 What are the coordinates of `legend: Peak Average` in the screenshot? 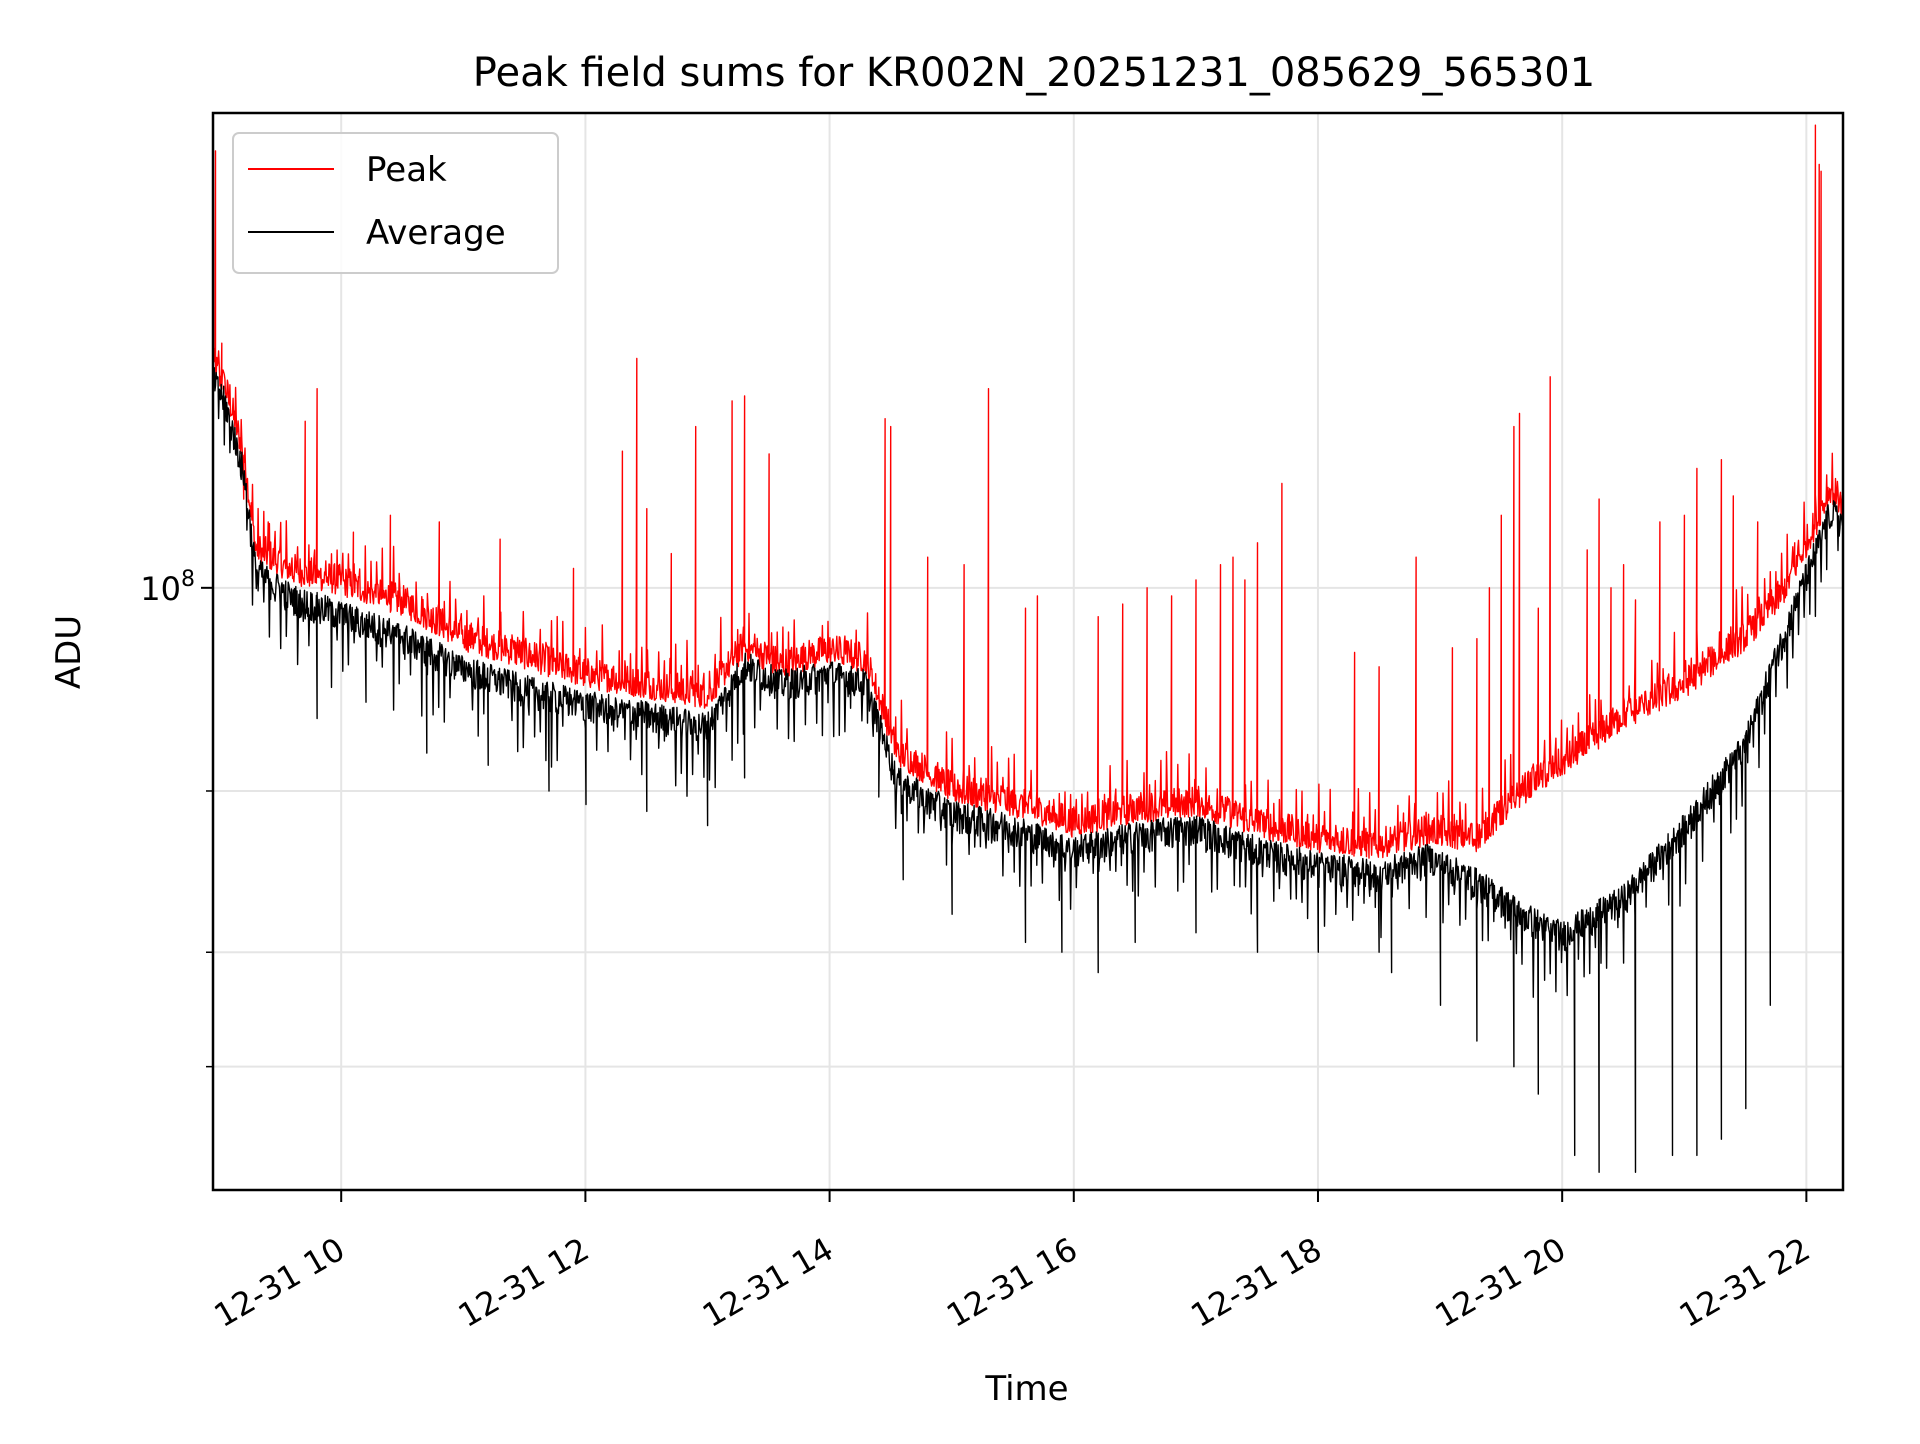 It's located at (395, 203).